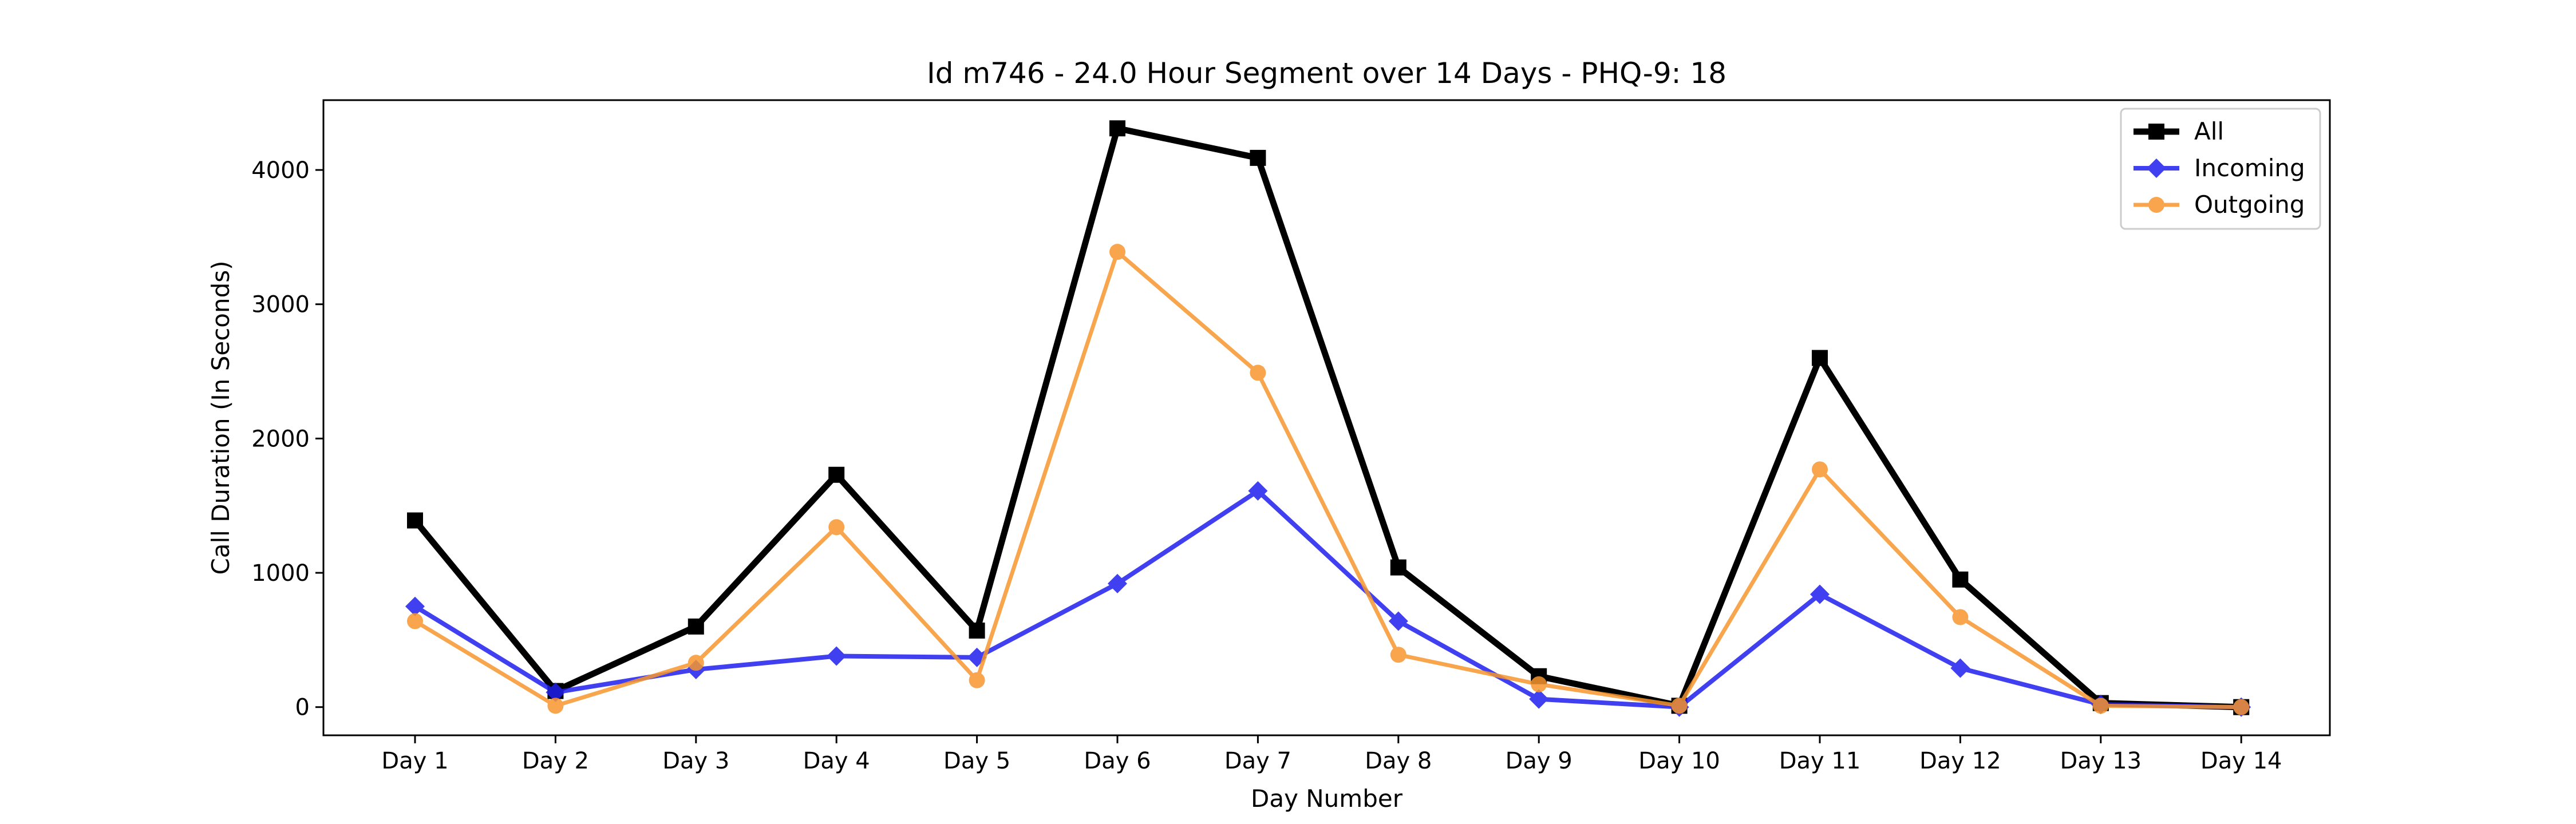  Describe the element at coordinates (555, 761) in the screenshot. I see `x-tick-label: Day 2` at that location.